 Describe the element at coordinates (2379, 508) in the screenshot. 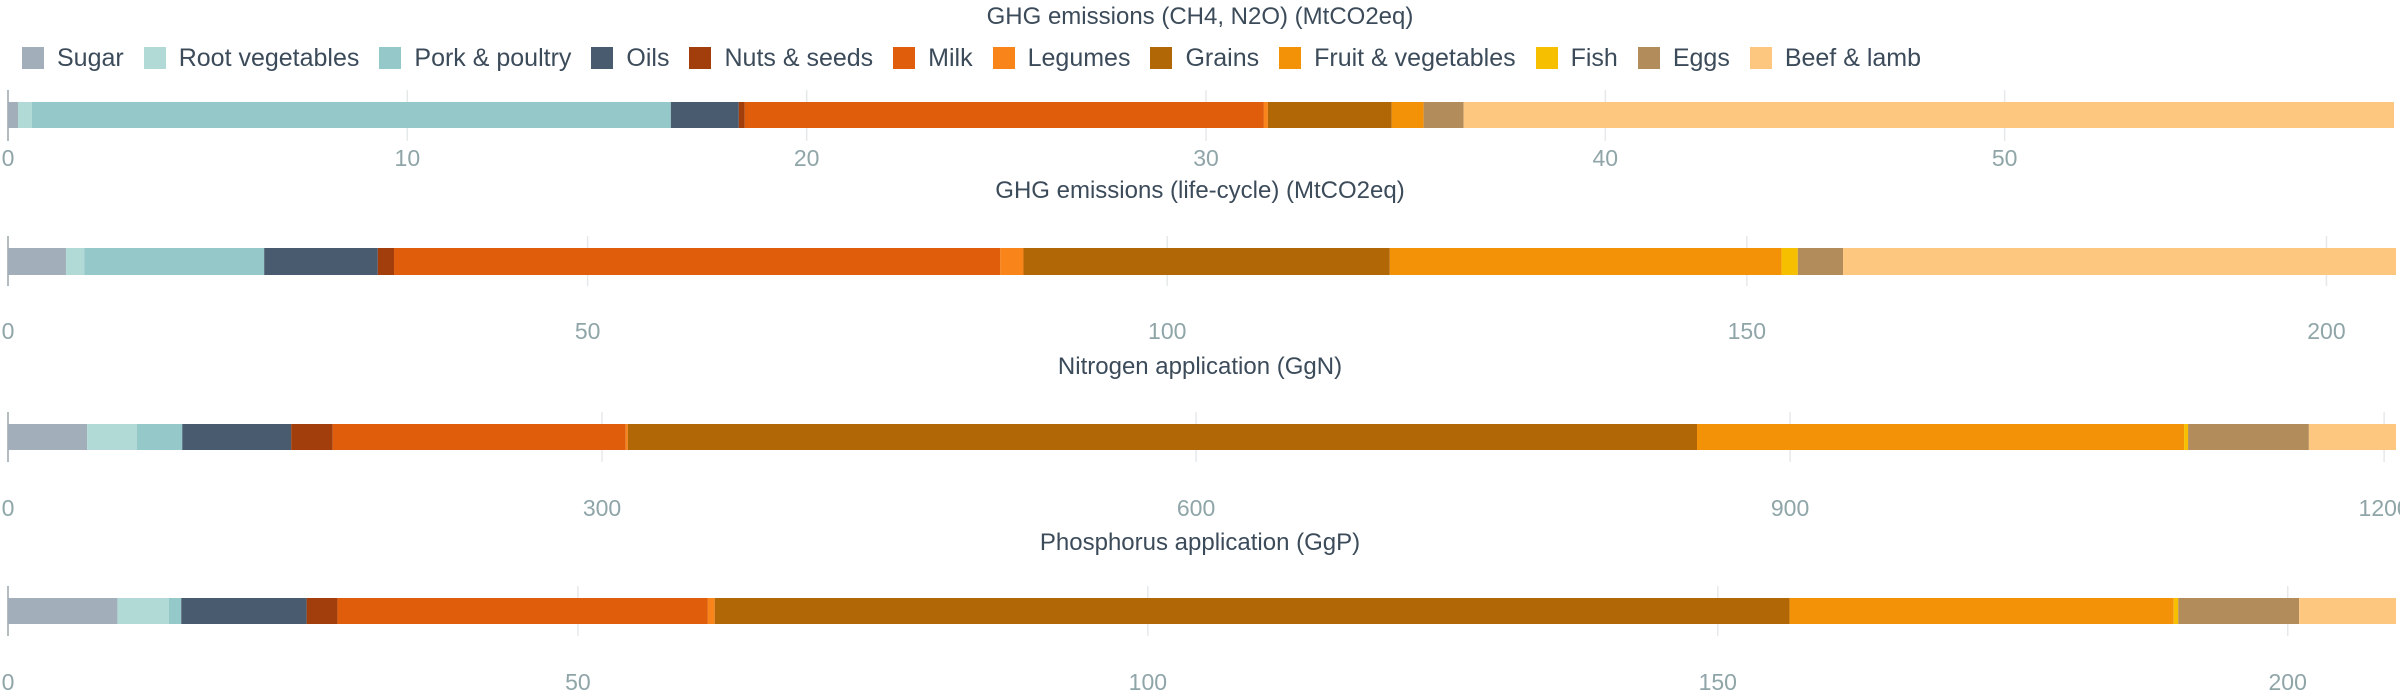

I see `tick-label: 1200` at that location.